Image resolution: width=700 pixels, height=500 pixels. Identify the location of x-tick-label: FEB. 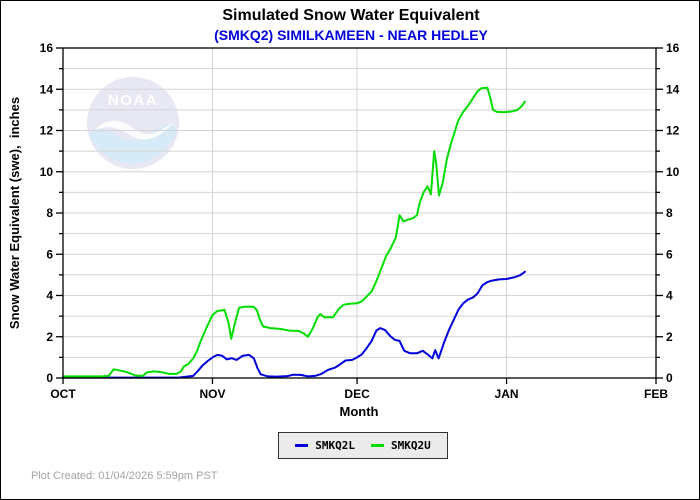
(656, 394).